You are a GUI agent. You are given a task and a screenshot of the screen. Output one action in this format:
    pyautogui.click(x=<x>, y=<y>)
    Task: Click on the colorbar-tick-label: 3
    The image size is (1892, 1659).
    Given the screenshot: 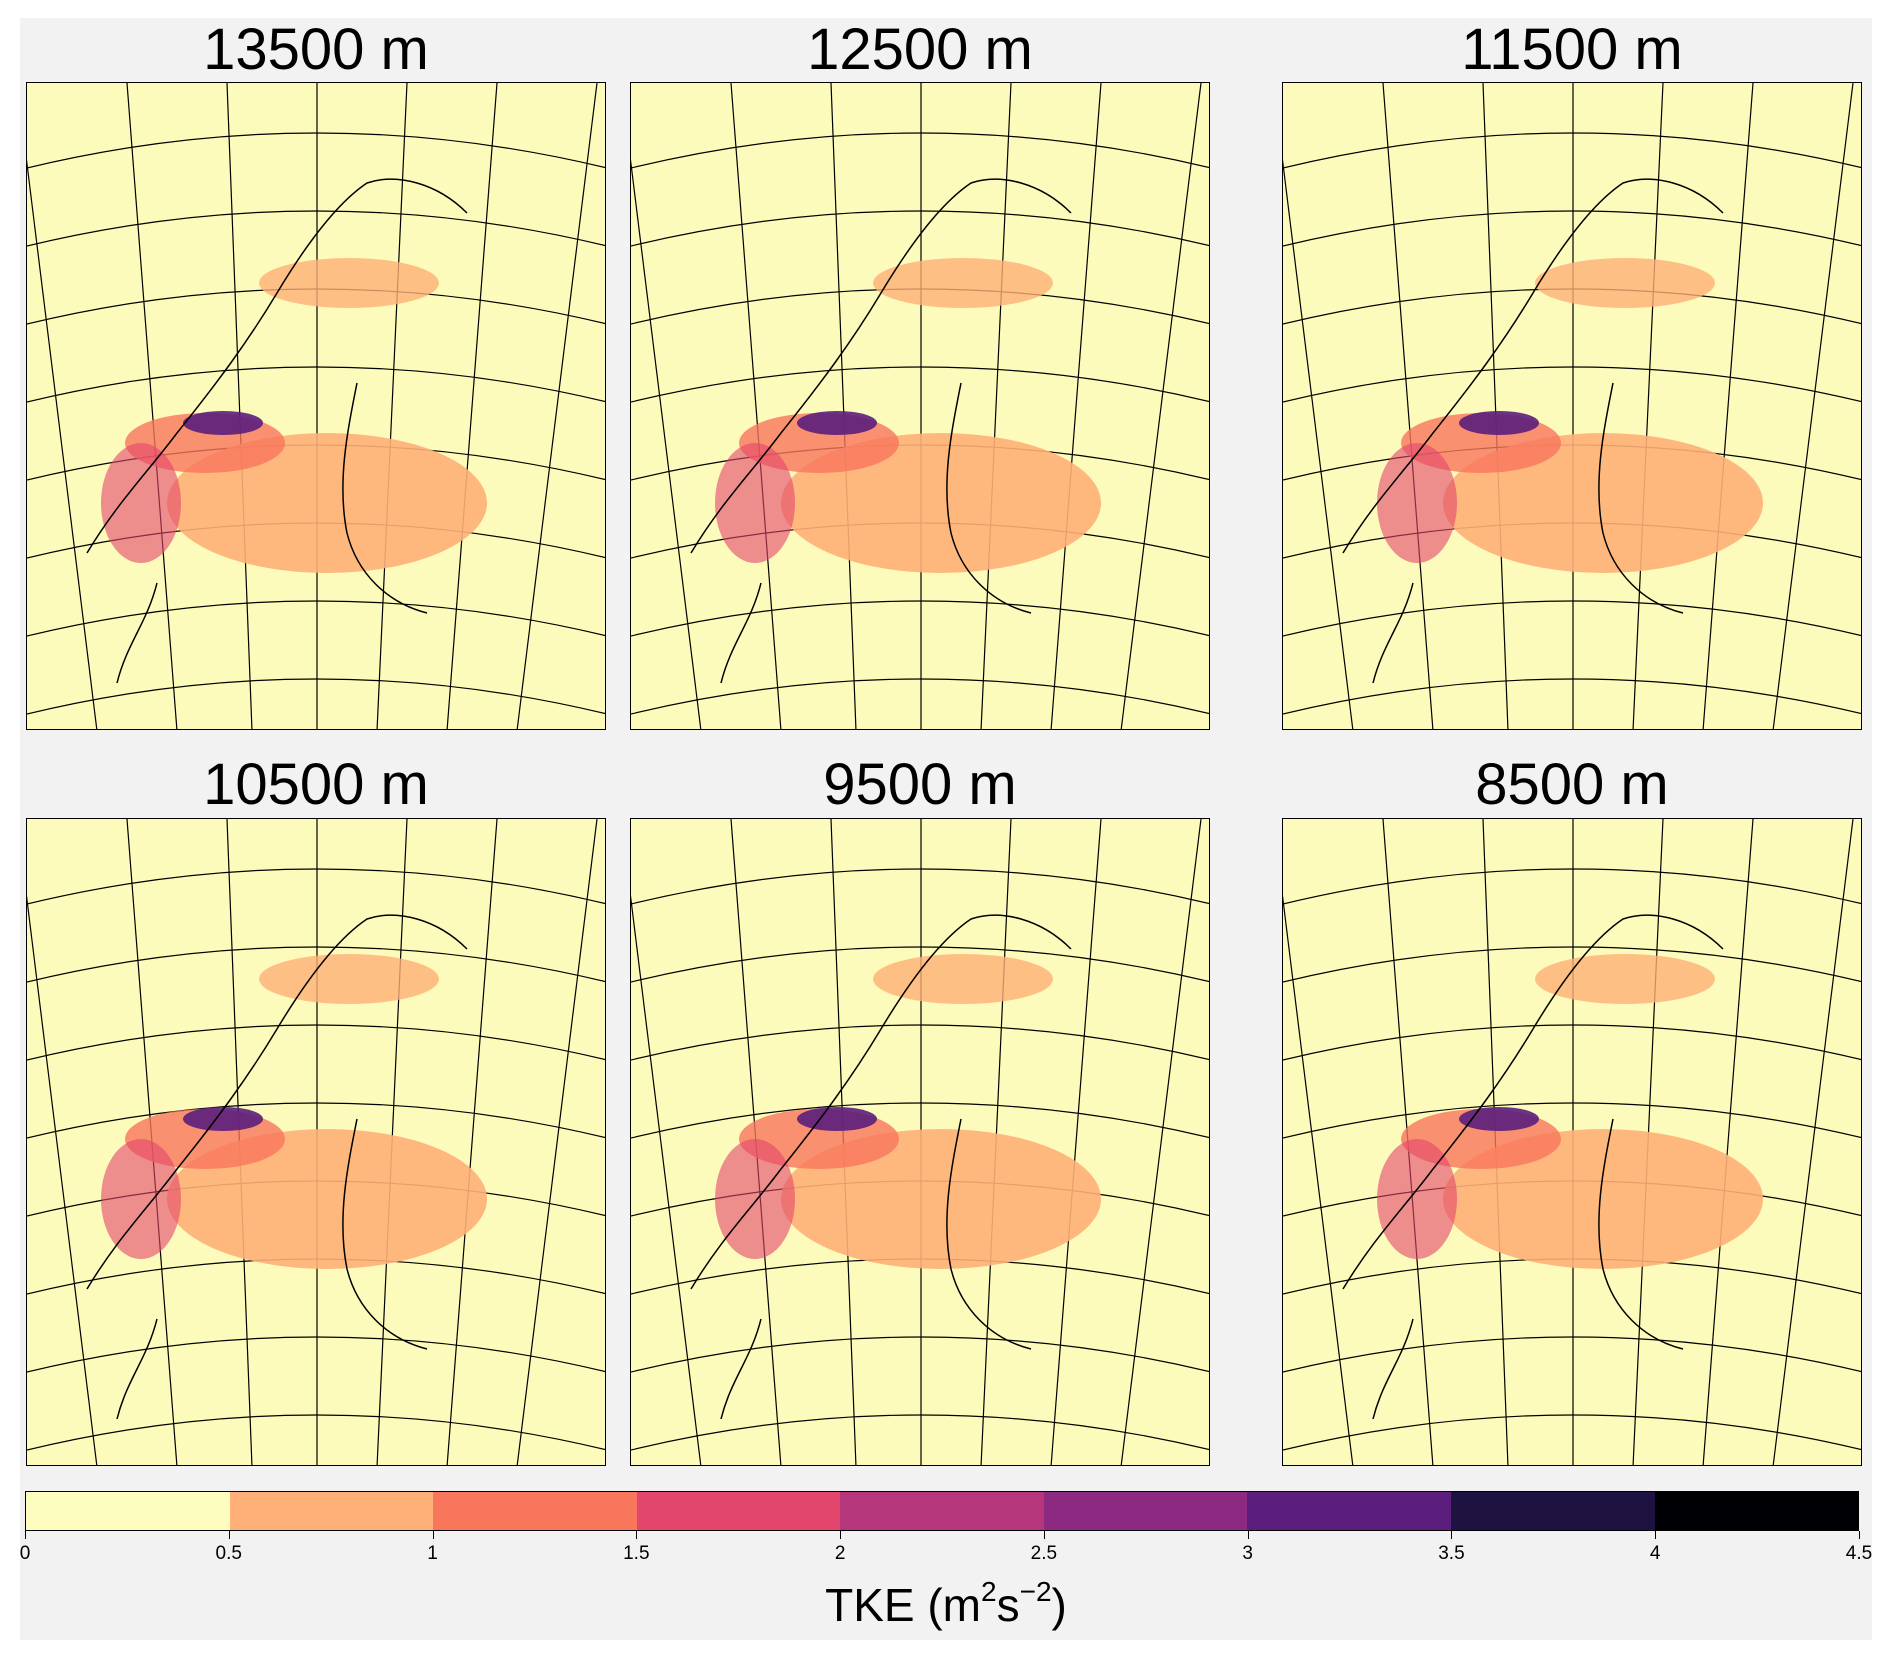 What is the action you would take?
    pyautogui.click(x=1247, y=1553)
    